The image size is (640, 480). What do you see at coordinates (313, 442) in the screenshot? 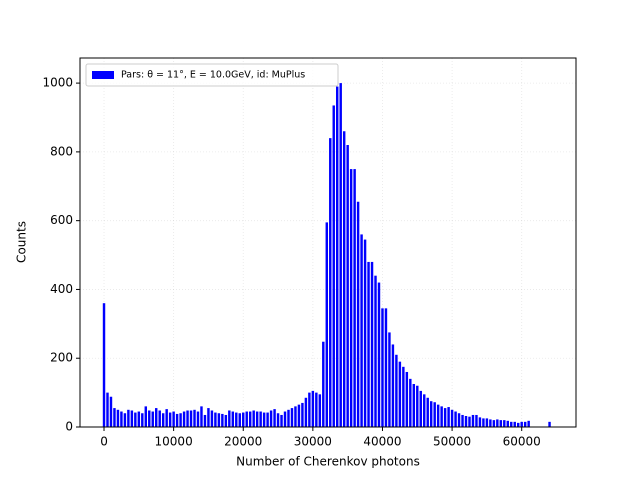
I see `x-tick-label: 30000` at bounding box center [313, 442].